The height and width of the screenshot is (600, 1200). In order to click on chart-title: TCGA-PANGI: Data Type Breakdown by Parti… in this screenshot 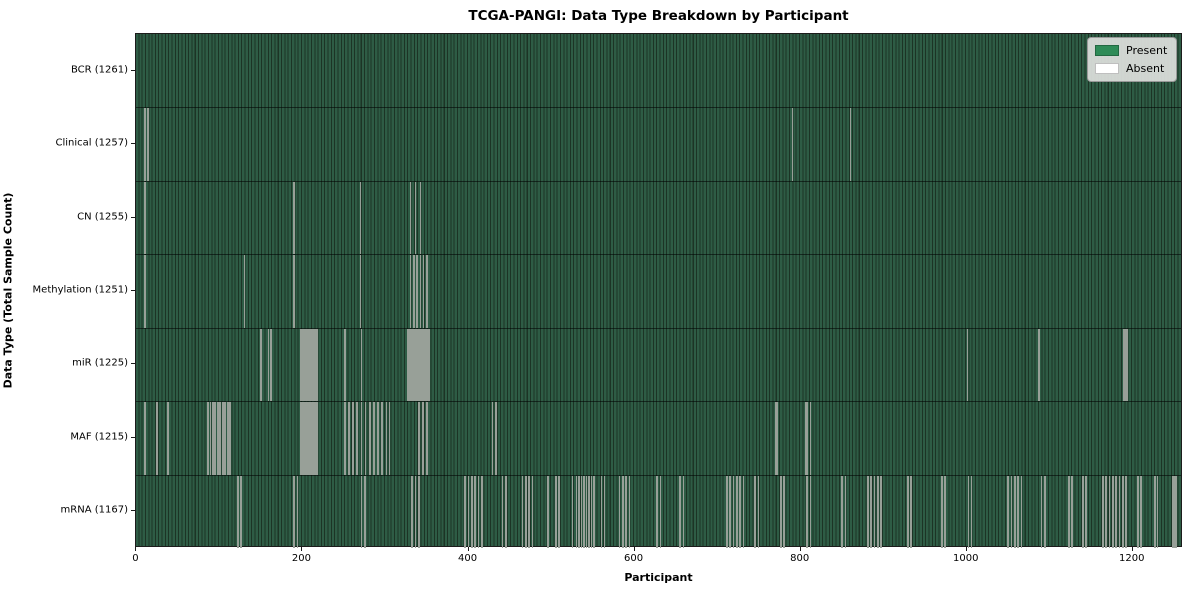, I will do `click(658, 16)`.